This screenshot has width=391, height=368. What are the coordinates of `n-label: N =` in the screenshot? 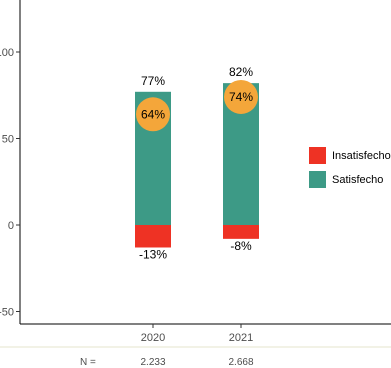 It's located at (88, 362).